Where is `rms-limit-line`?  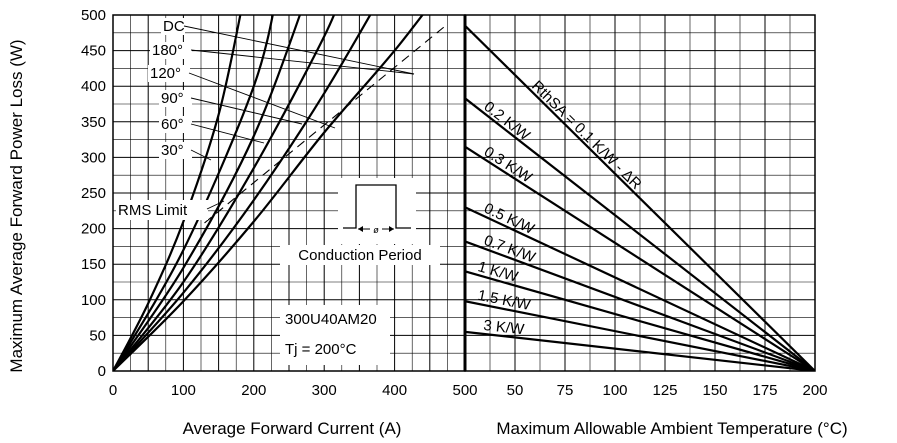 rms-limit-line is located at coordinates (324, 125).